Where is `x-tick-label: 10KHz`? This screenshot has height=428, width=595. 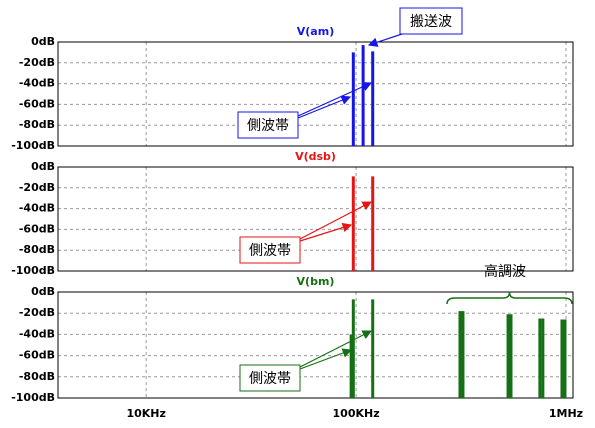 x-tick-label: 10KHz is located at coordinates (145, 413).